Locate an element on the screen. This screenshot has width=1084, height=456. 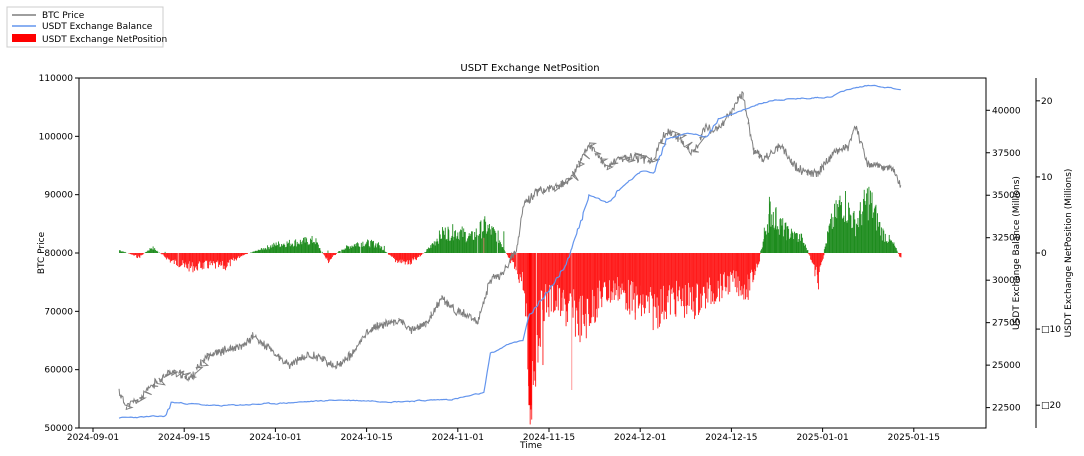
y-right-tick-label: 27500 is located at coordinates (1006, 324).